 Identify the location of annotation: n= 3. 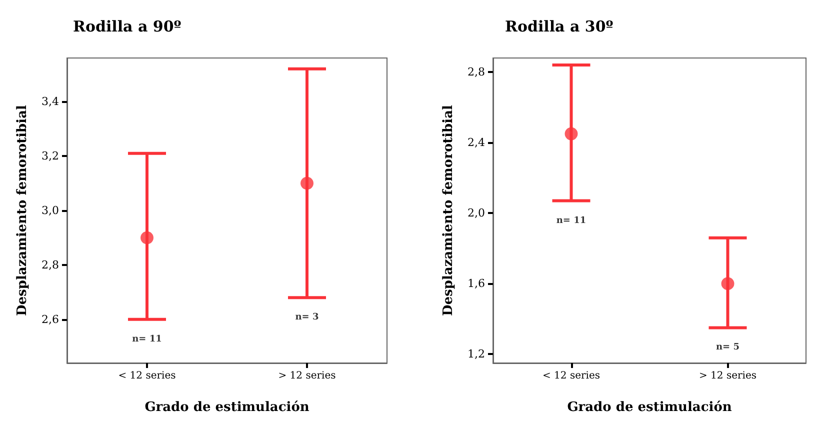
(307, 317).